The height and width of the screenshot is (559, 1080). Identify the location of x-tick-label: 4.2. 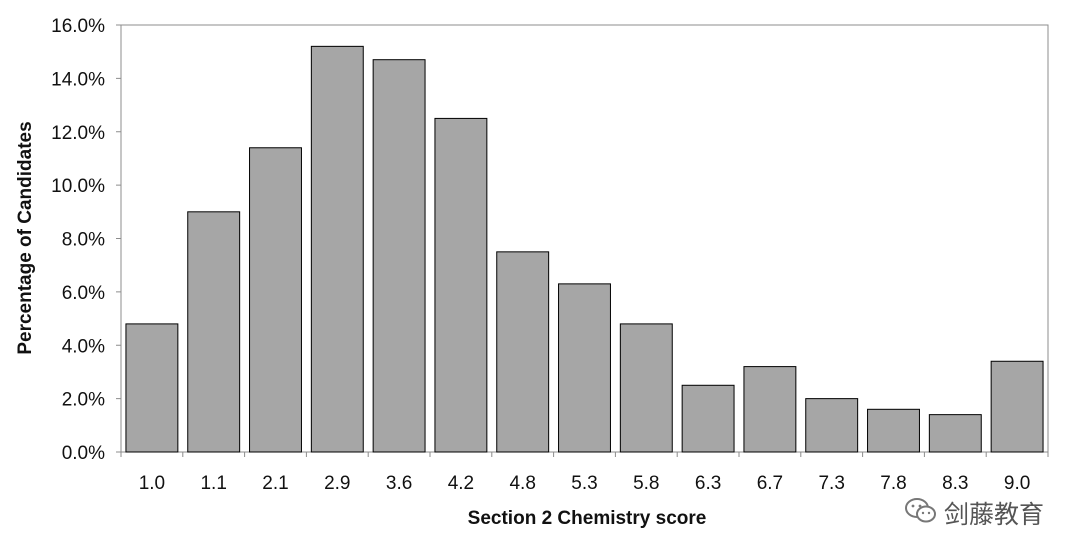
(461, 483).